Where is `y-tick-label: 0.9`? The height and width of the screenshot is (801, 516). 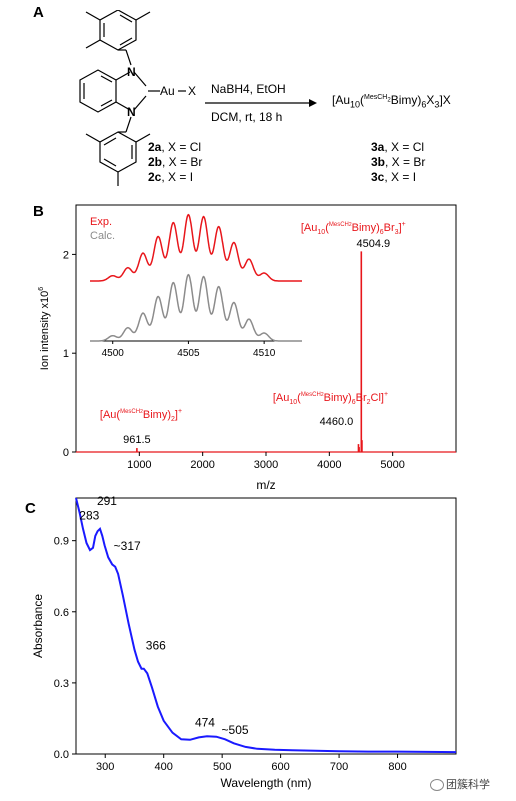 y-tick-label: 0.9 is located at coordinates (61, 542).